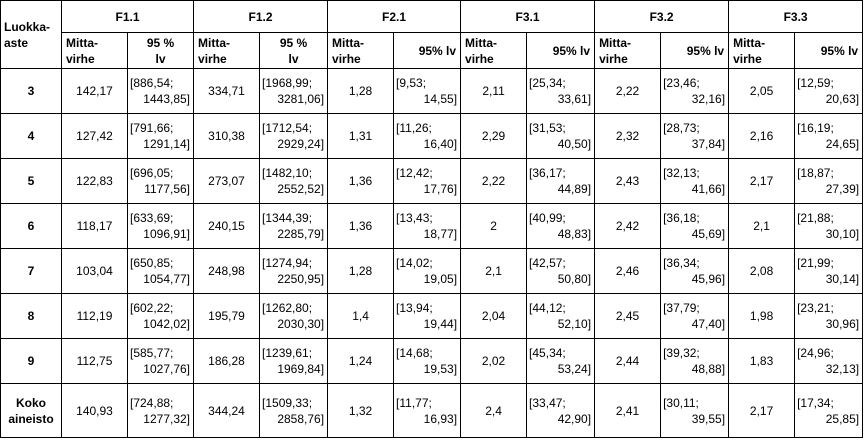 This screenshot has width=864, height=441. Describe the element at coordinates (547, 402) in the screenshot. I see `ci-lower: [33,47;` at that location.